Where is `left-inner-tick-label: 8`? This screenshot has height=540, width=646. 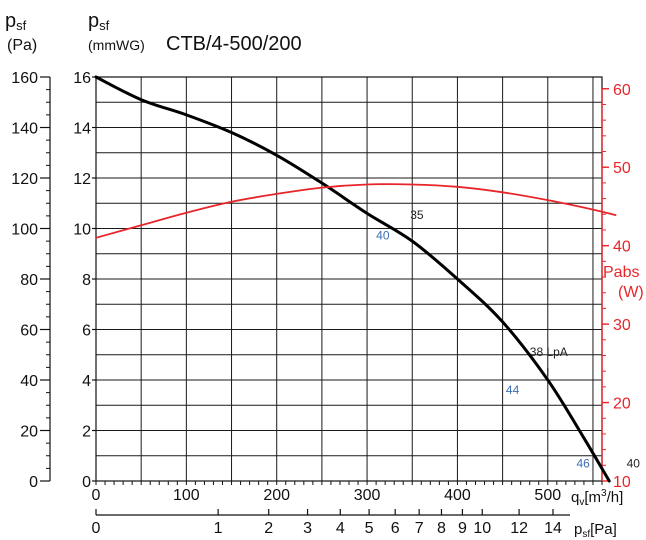
left-inner-tick-label: 8 is located at coordinates (86, 280).